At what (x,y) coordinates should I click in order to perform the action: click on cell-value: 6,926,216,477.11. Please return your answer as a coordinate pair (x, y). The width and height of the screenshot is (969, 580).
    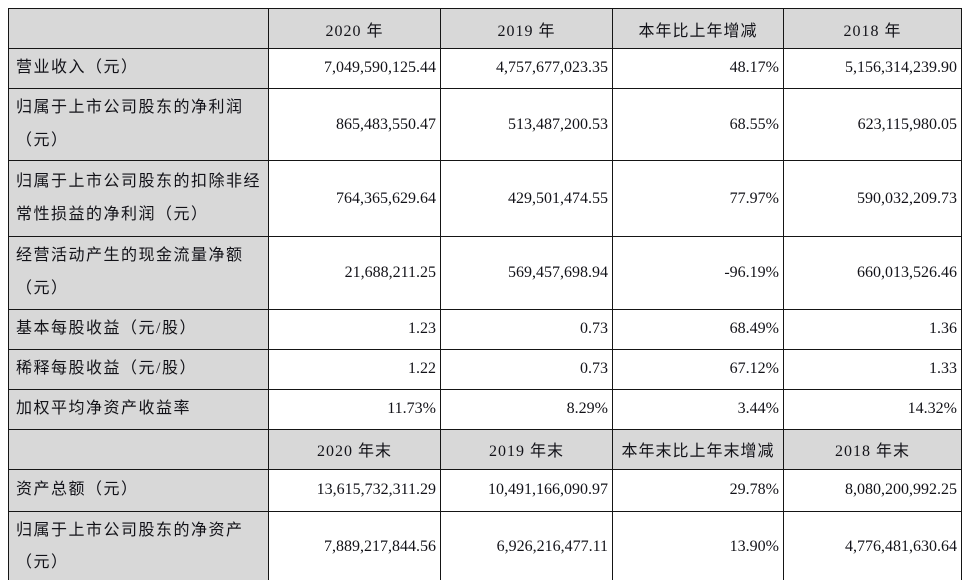
    Looking at the image, I should click on (526, 545).